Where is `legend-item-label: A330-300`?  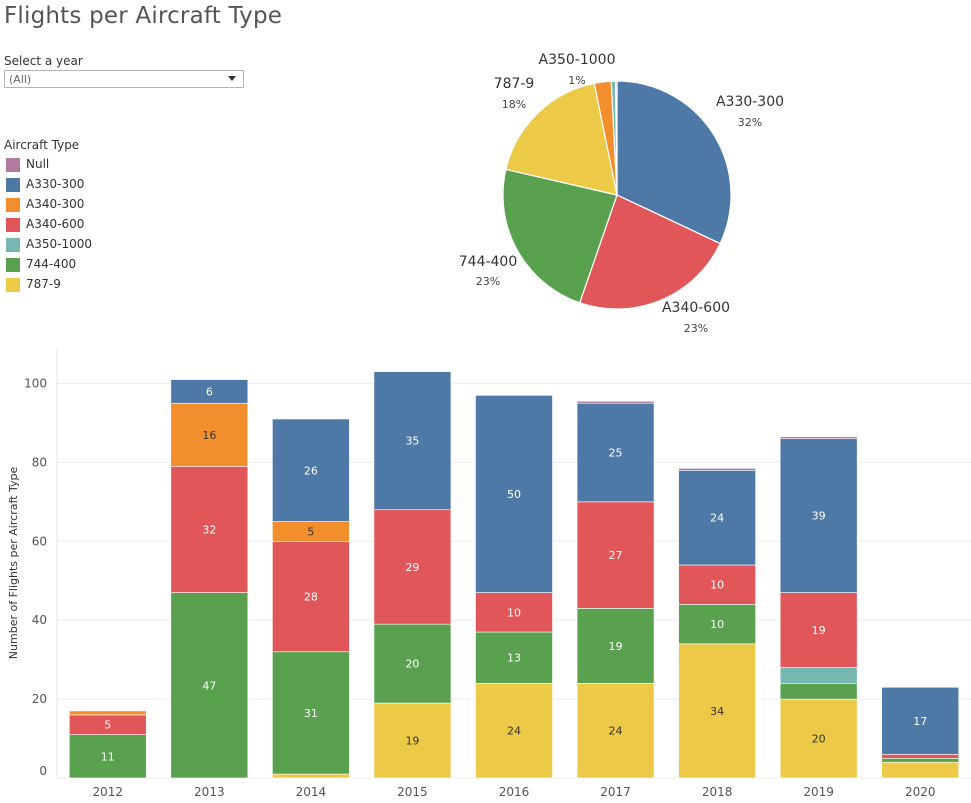 legend-item-label: A330-300 is located at coordinates (55, 184).